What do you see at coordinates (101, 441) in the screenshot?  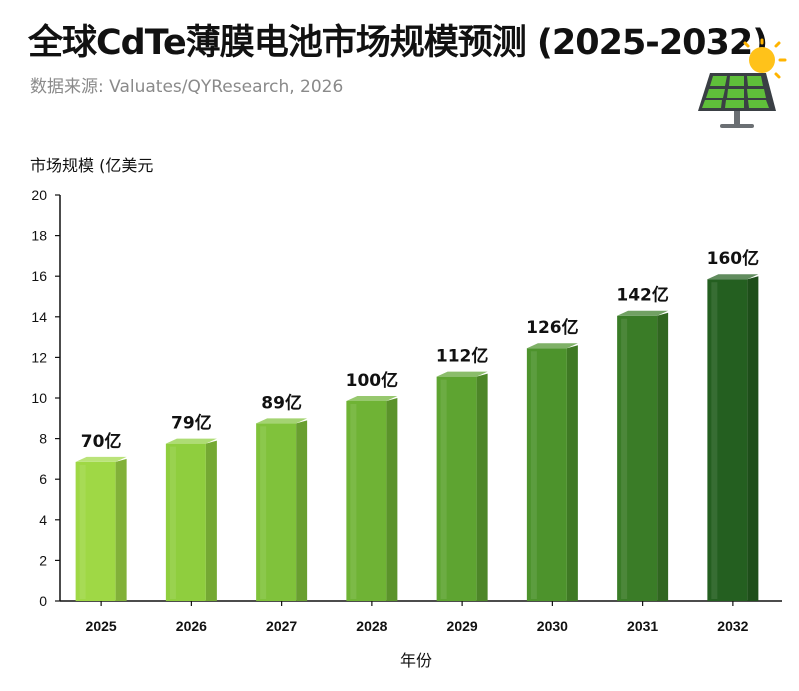 I see `data-label-2025: 70亿` at bounding box center [101, 441].